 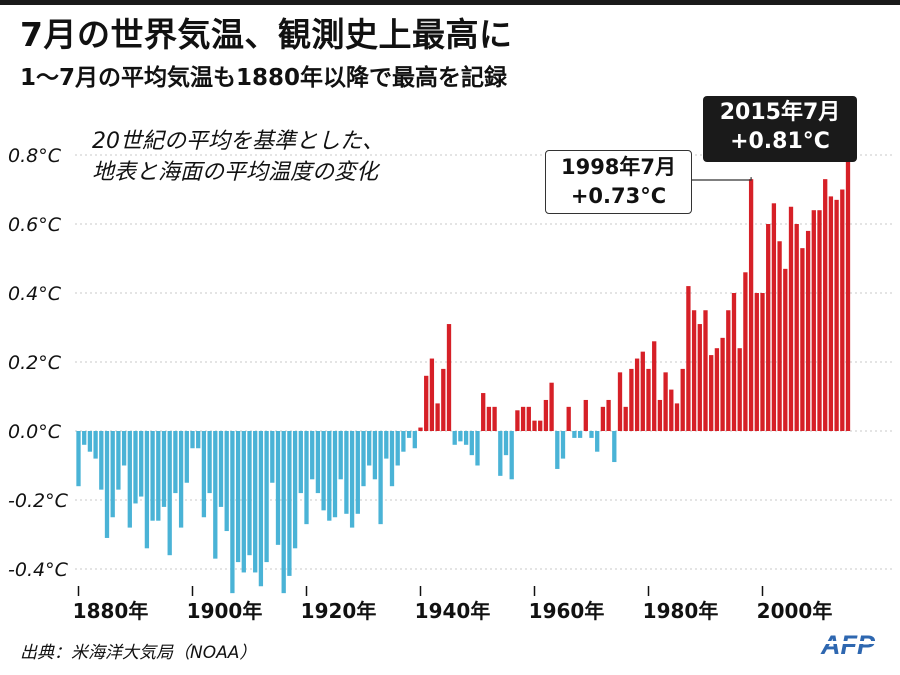 What do you see at coordinates (238, 141) in the screenshot?
I see `description-line-1: 20世紀の平均を基準とした、` at bounding box center [238, 141].